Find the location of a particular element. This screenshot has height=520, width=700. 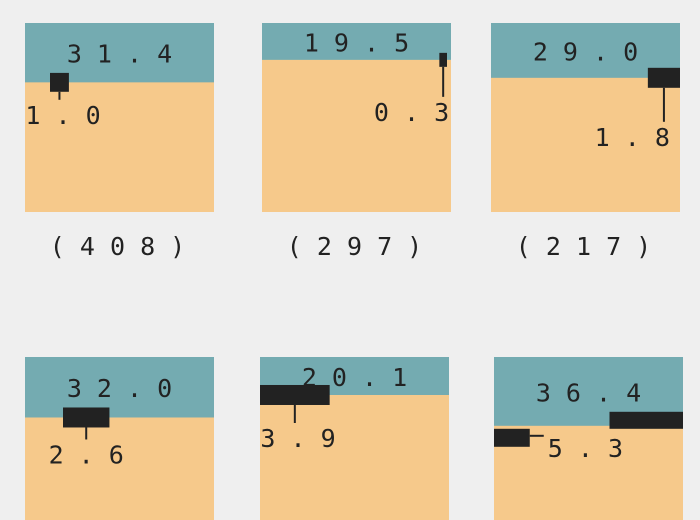

panel-1-top-value: 3 1 . 4 is located at coordinates (119, 54).